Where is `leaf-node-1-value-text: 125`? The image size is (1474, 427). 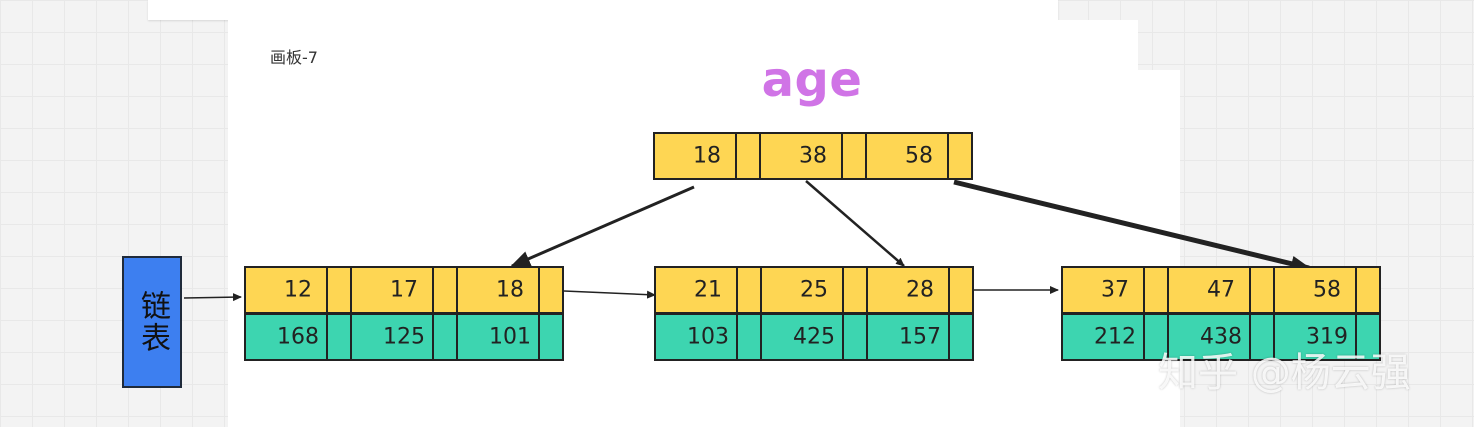 leaf-node-1-value-text: 125 is located at coordinates (404, 337).